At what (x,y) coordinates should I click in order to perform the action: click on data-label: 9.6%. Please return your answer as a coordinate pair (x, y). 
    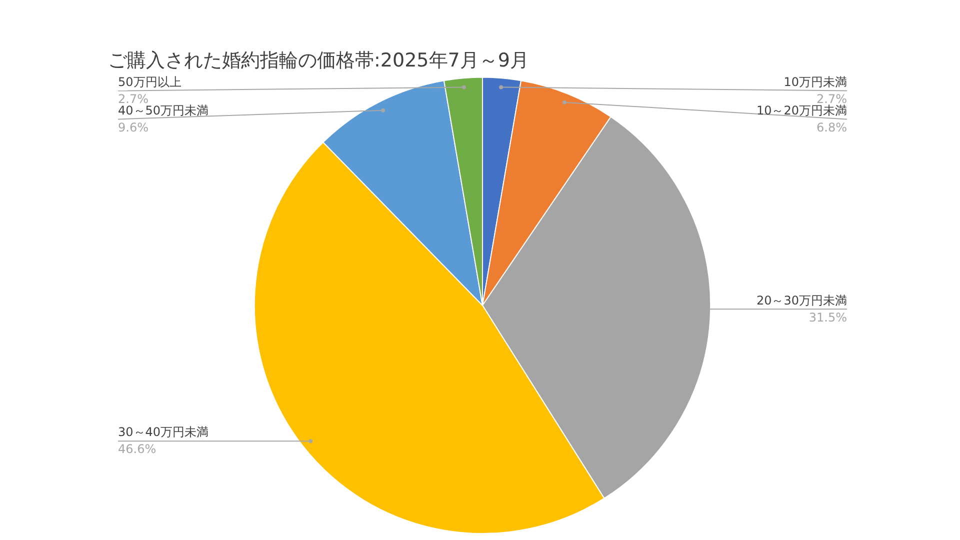
    Looking at the image, I should click on (133, 127).